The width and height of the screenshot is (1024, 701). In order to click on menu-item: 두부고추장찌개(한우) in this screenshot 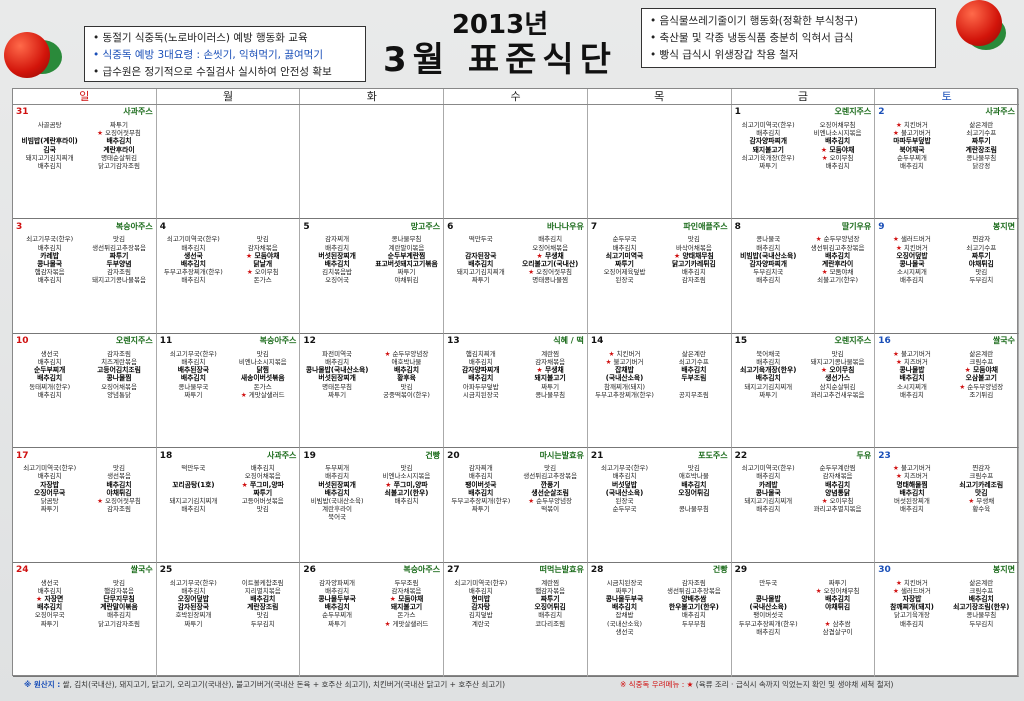, I will do `click(481, 501)`.